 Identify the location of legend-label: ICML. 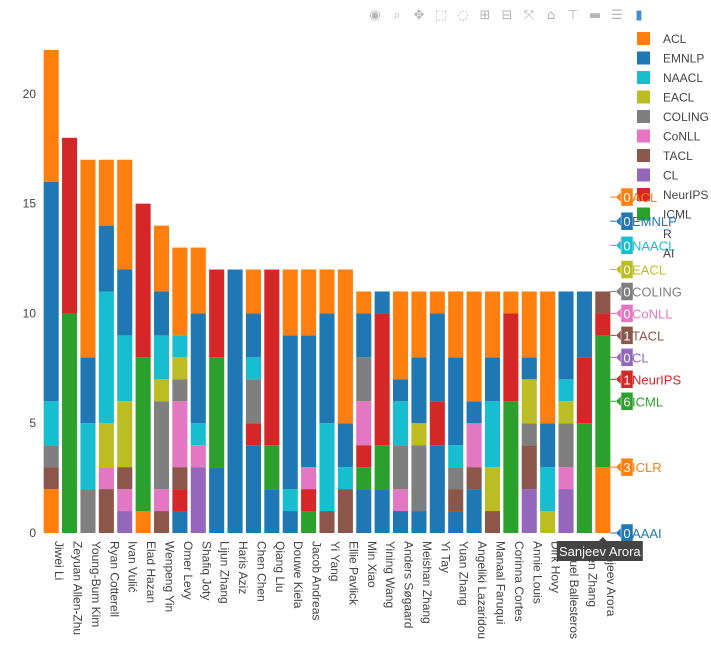
(677, 215).